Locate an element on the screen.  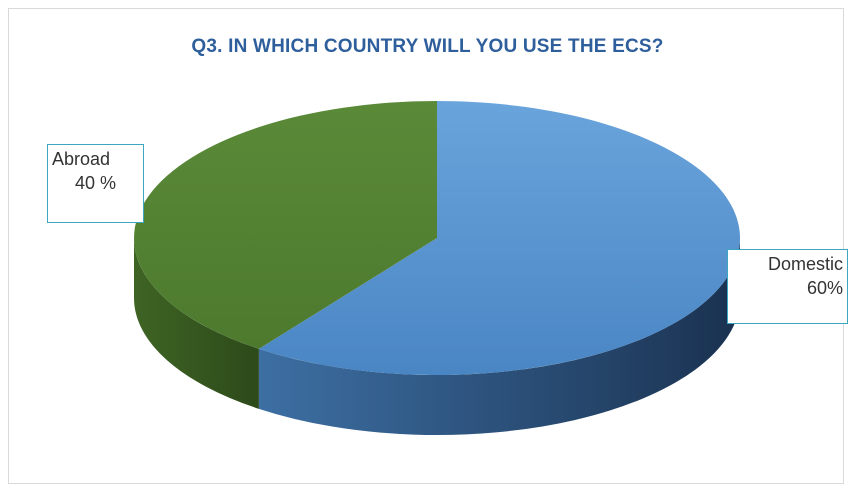
slice-label-domestic-value: 60% is located at coordinates (824, 288).